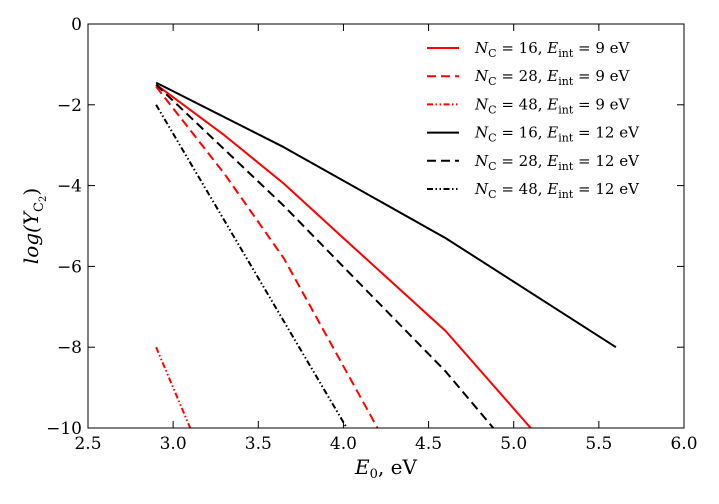 This screenshot has height=504, width=719. Describe the element at coordinates (552, 49) in the screenshot. I see `legend-label-1: NC = 16, Eint = 9 eV` at that location.